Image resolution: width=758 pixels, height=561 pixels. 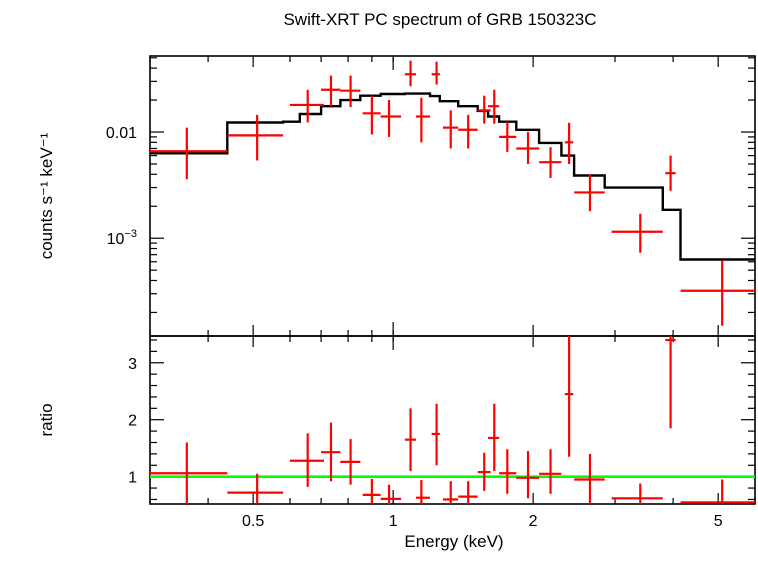 I want to click on energy-x-tick-label: 1, so click(x=393, y=521).